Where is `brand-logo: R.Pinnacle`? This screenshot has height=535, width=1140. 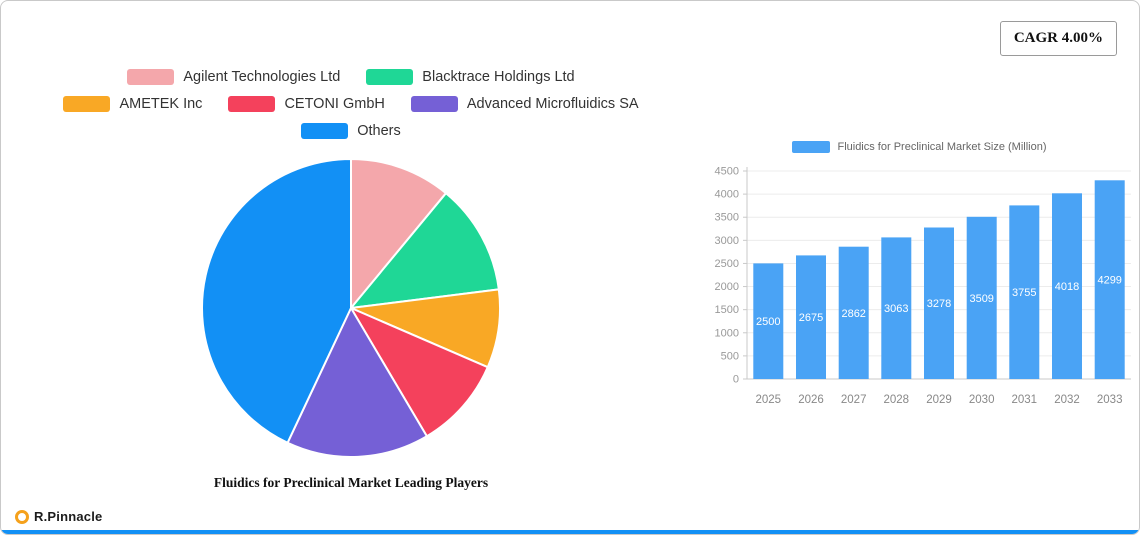
brand-logo: R.Pinnacle is located at coordinates (58, 516).